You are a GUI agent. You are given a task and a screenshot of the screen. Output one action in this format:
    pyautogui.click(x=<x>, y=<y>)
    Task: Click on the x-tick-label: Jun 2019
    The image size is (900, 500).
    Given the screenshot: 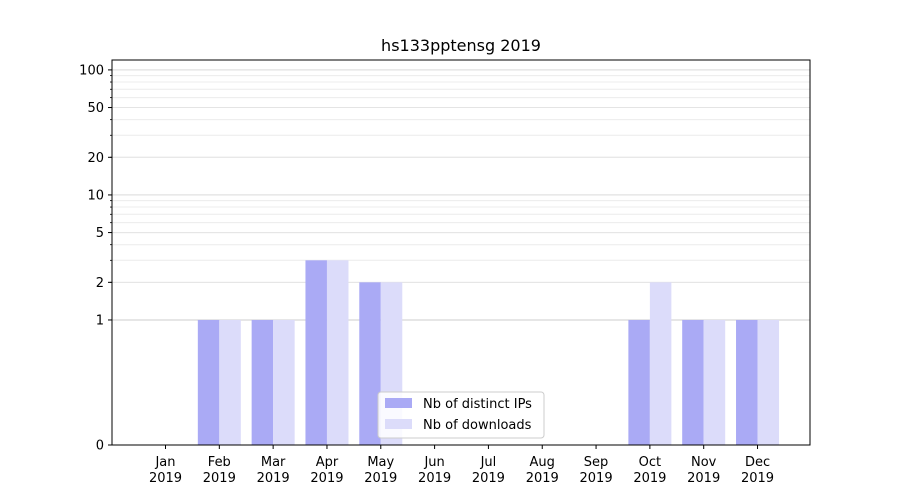 What is the action you would take?
    pyautogui.click(x=434, y=470)
    